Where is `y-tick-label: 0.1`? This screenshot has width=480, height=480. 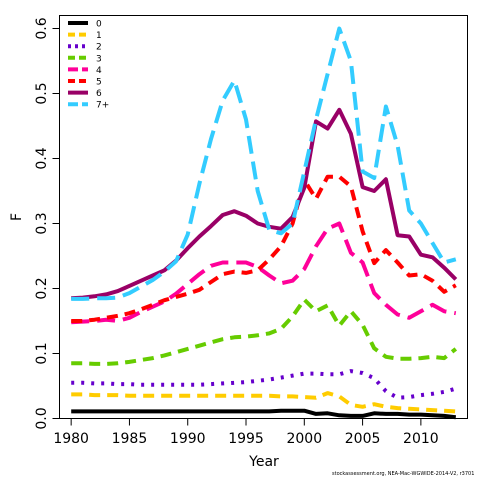 y-tick-label: 0.1 is located at coordinates (42, 353).